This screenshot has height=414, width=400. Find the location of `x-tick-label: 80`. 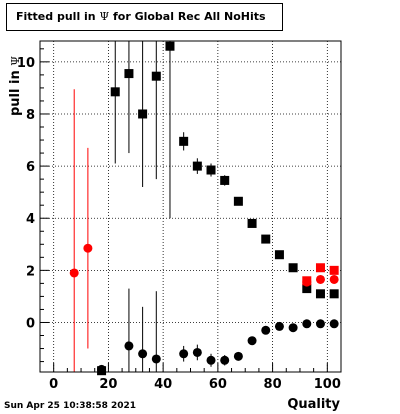

x-tick-label: 80 is located at coordinates (273, 384).